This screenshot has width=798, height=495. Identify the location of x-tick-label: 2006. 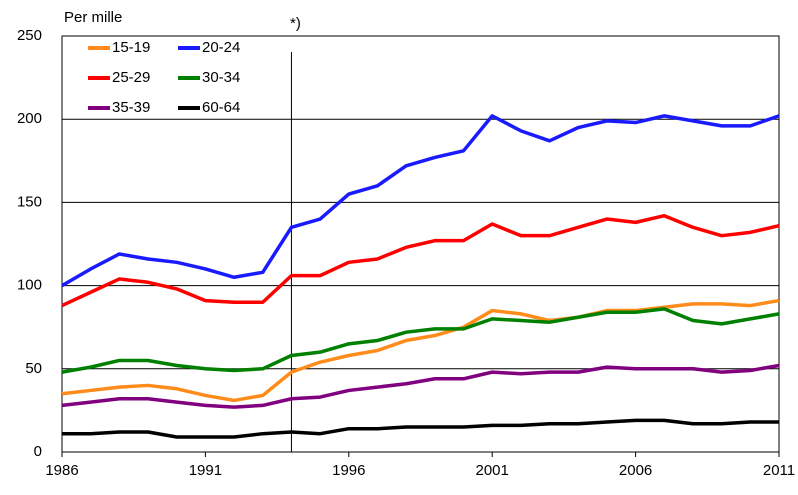
(635, 470).